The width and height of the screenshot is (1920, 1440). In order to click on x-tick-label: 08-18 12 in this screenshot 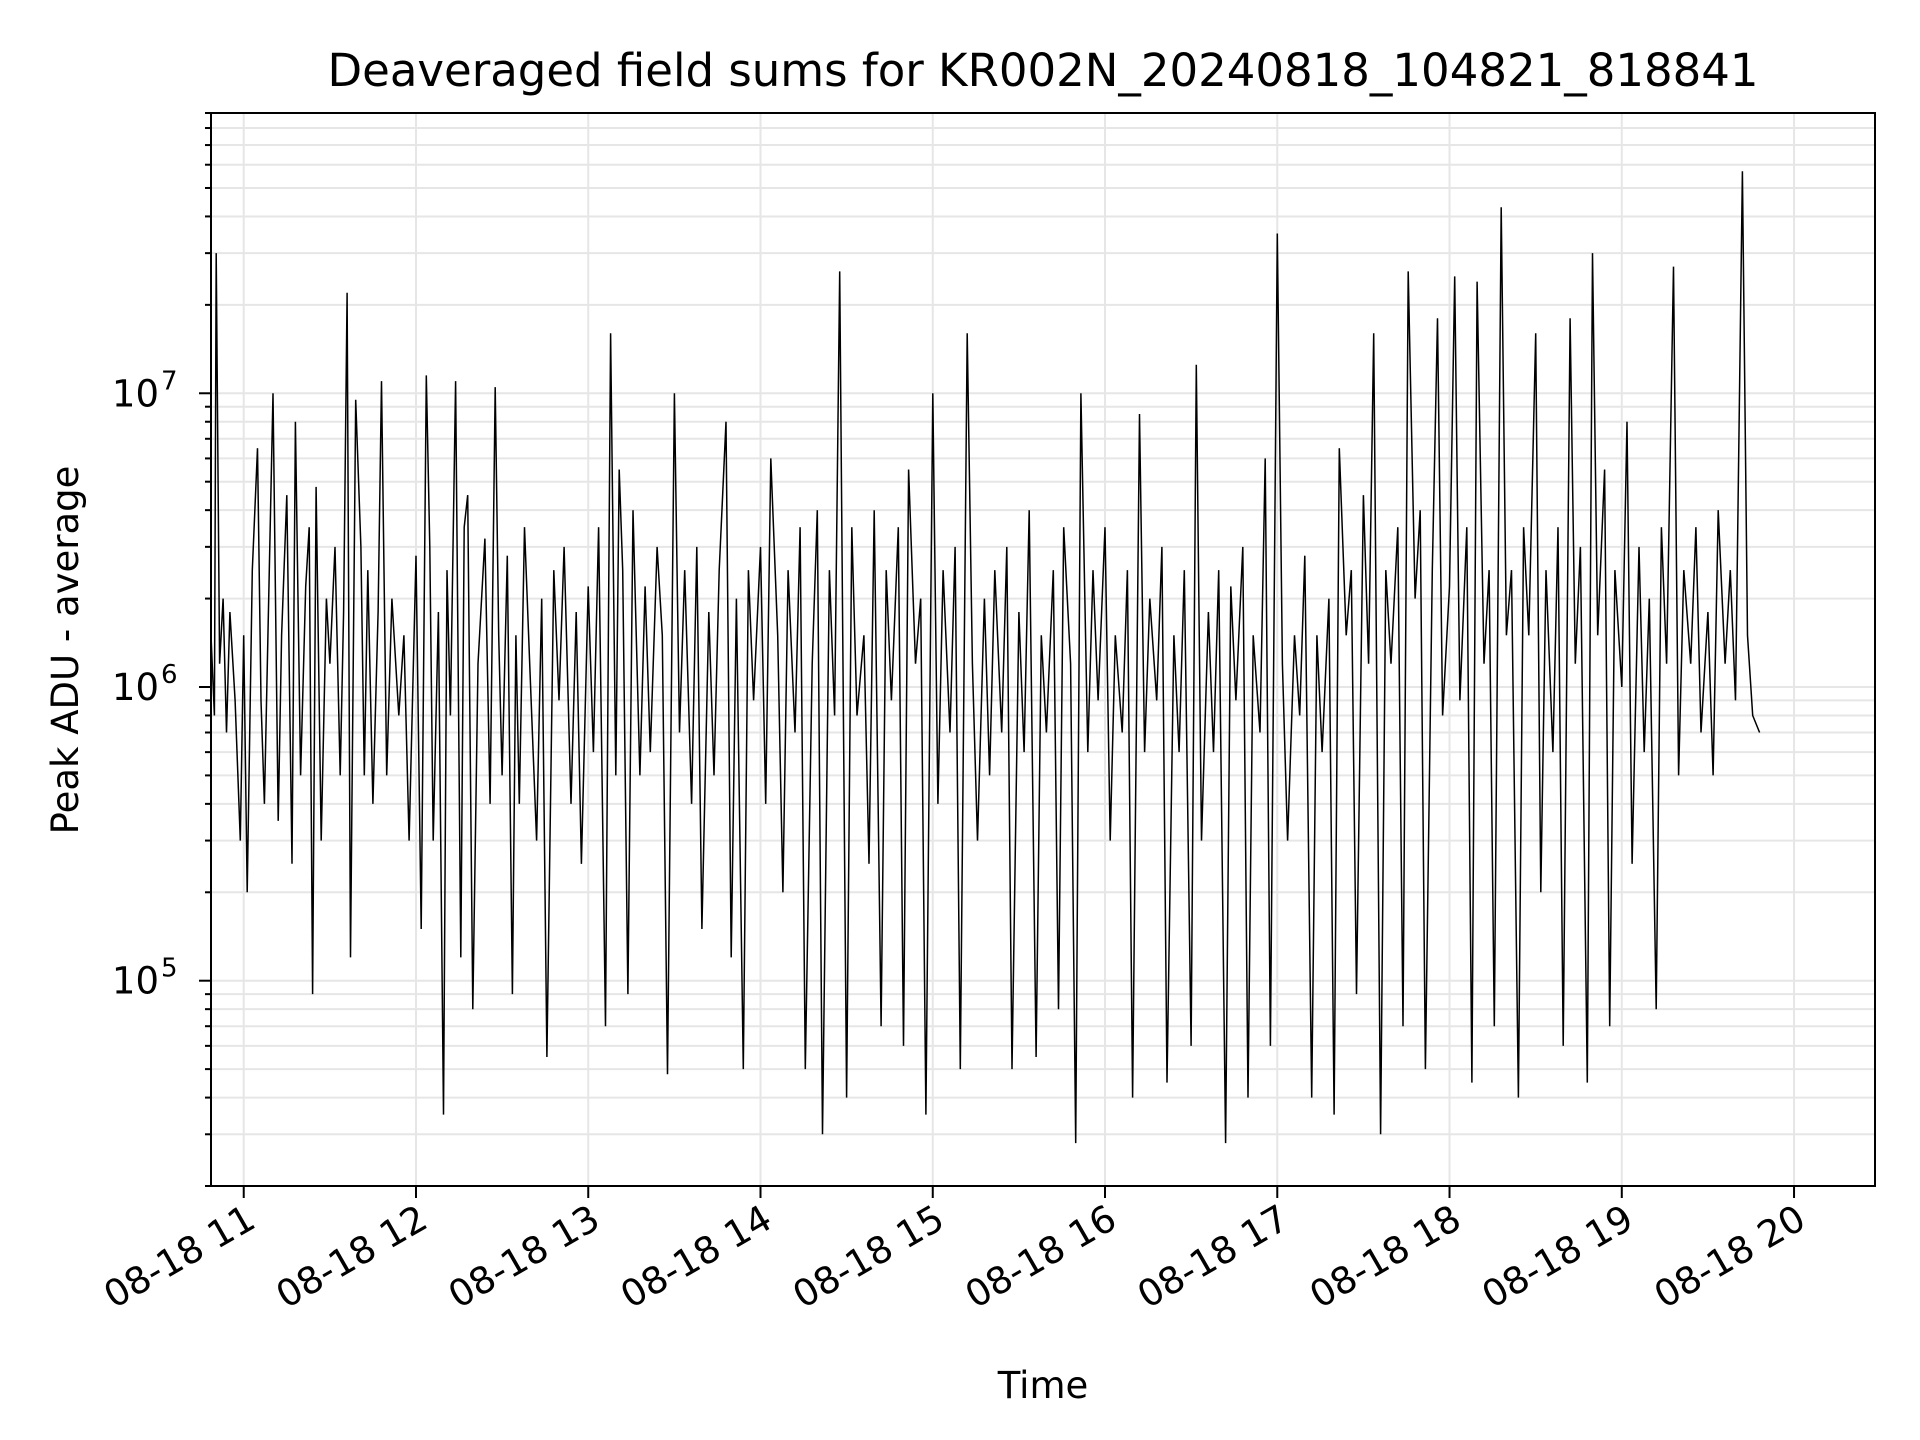, I will do `click(352, 1257)`.